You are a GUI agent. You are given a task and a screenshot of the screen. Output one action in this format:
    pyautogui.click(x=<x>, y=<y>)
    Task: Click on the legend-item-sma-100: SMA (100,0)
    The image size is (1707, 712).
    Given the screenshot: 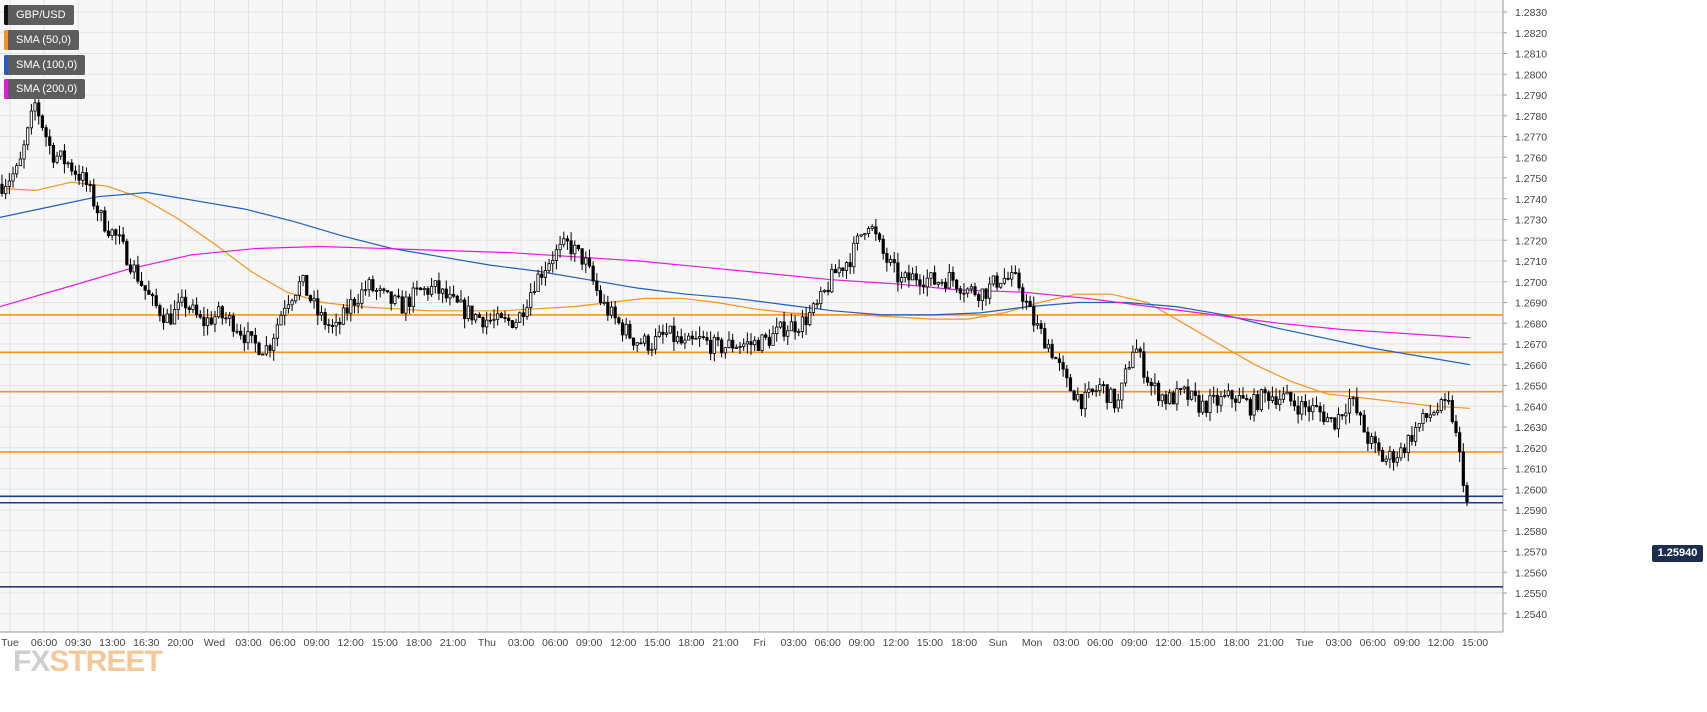 What is the action you would take?
    pyautogui.click(x=45, y=64)
    